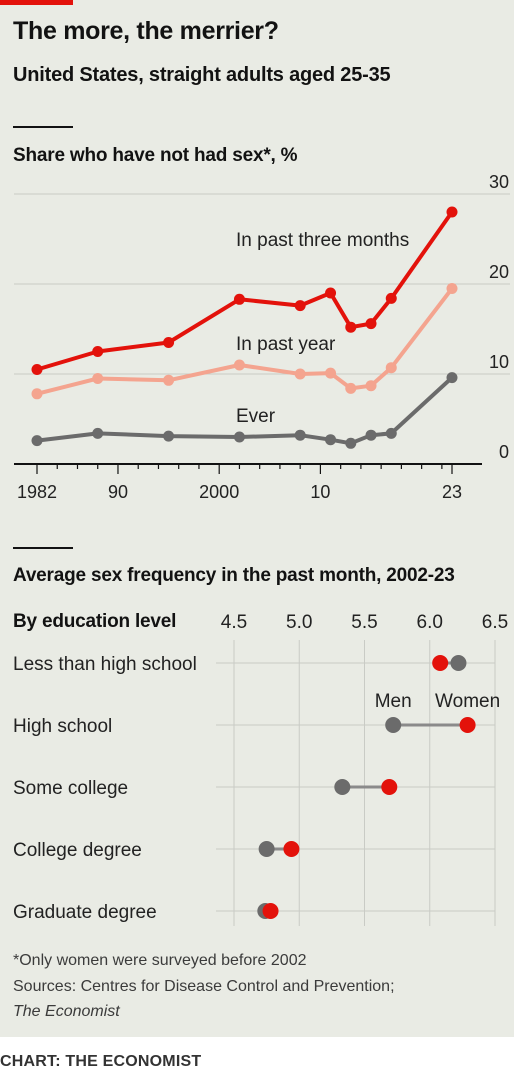 The width and height of the screenshot is (514, 1092). Describe the element at coordinates (499, 182) in the screenshot. I see `y-tick-label: 30` at that location.